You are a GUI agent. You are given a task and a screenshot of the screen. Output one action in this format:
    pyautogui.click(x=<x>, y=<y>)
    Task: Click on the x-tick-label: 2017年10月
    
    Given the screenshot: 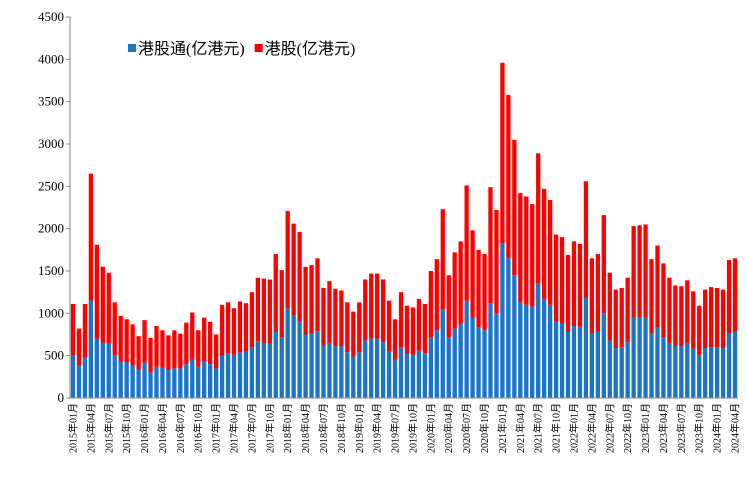 What is the action you would take?
    pyautogui.click(x=269, y=428)
    